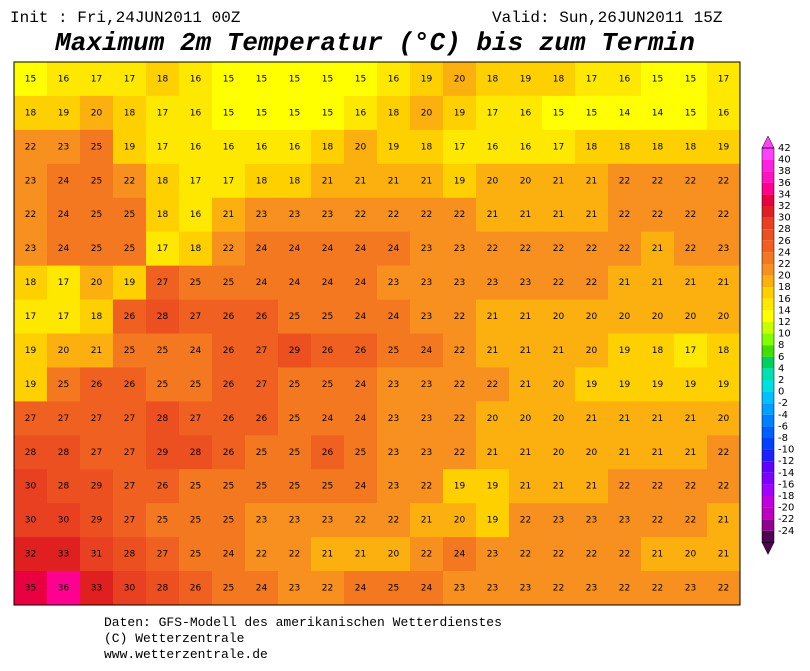  I want to click on colorbar-label: -4, so click(783, 415).